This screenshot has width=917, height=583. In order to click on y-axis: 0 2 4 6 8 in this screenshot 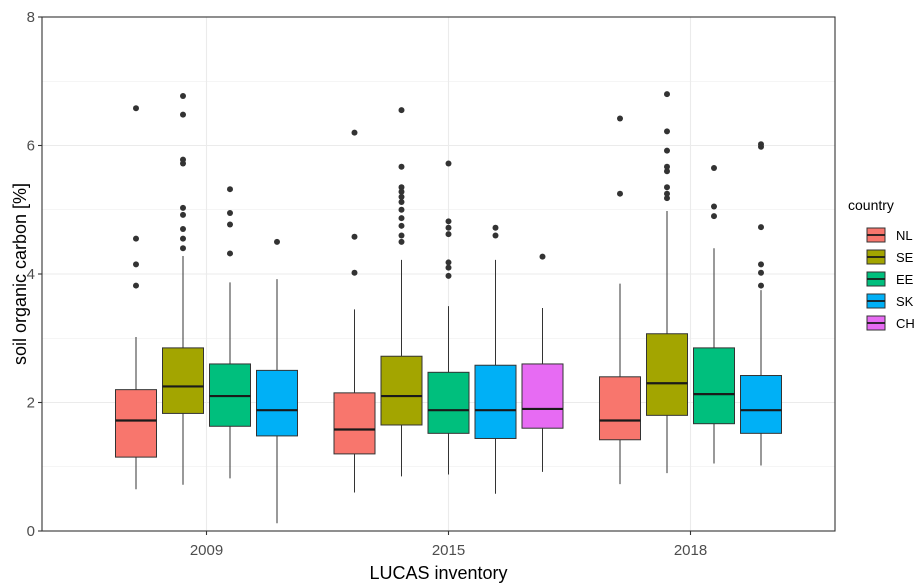, I will do `click(34, 274)`.